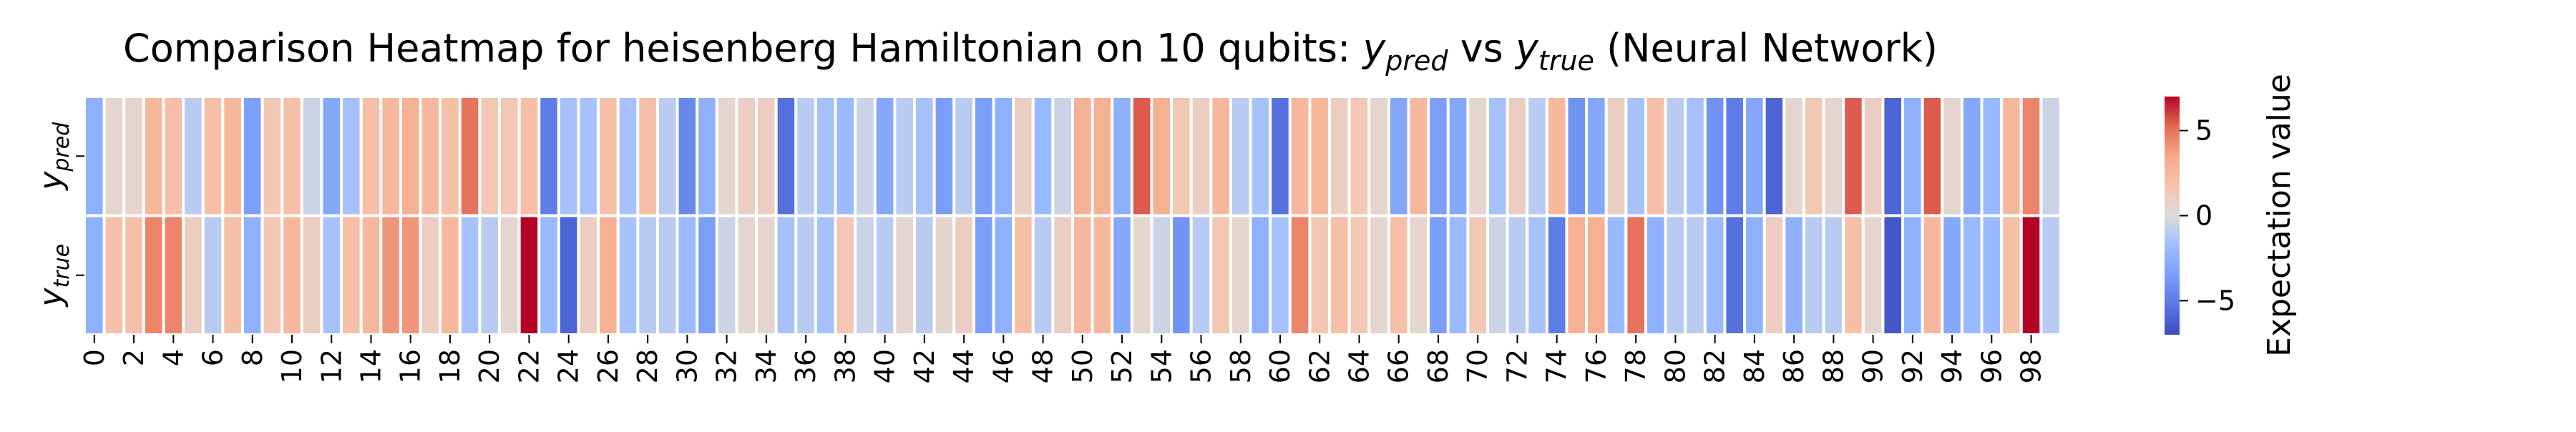 This screenshot has width=2576, height=432. Describe the element at coordinates (1043, 366) in the screenshot. I see `x-tick-label-48: 48` at that location.